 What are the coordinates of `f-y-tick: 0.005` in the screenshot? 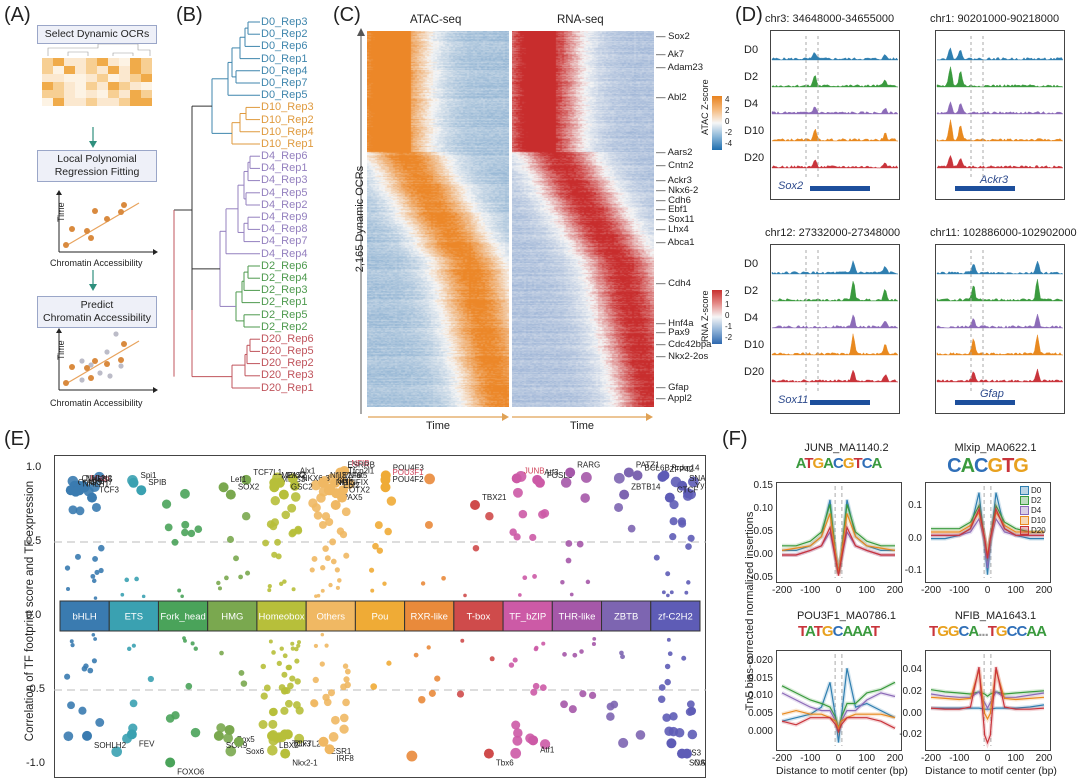 It's located at (760, 714).